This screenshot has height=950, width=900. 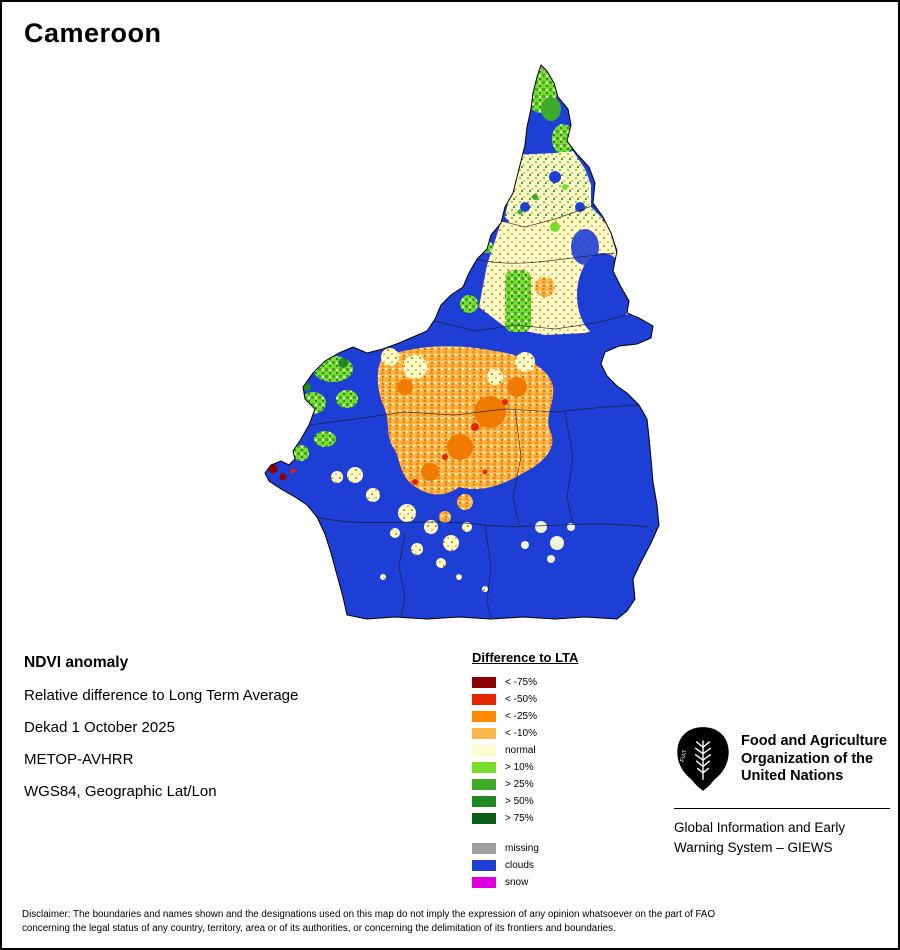 I want to click on legend-item: > 25%, so click(x=525, y=784).